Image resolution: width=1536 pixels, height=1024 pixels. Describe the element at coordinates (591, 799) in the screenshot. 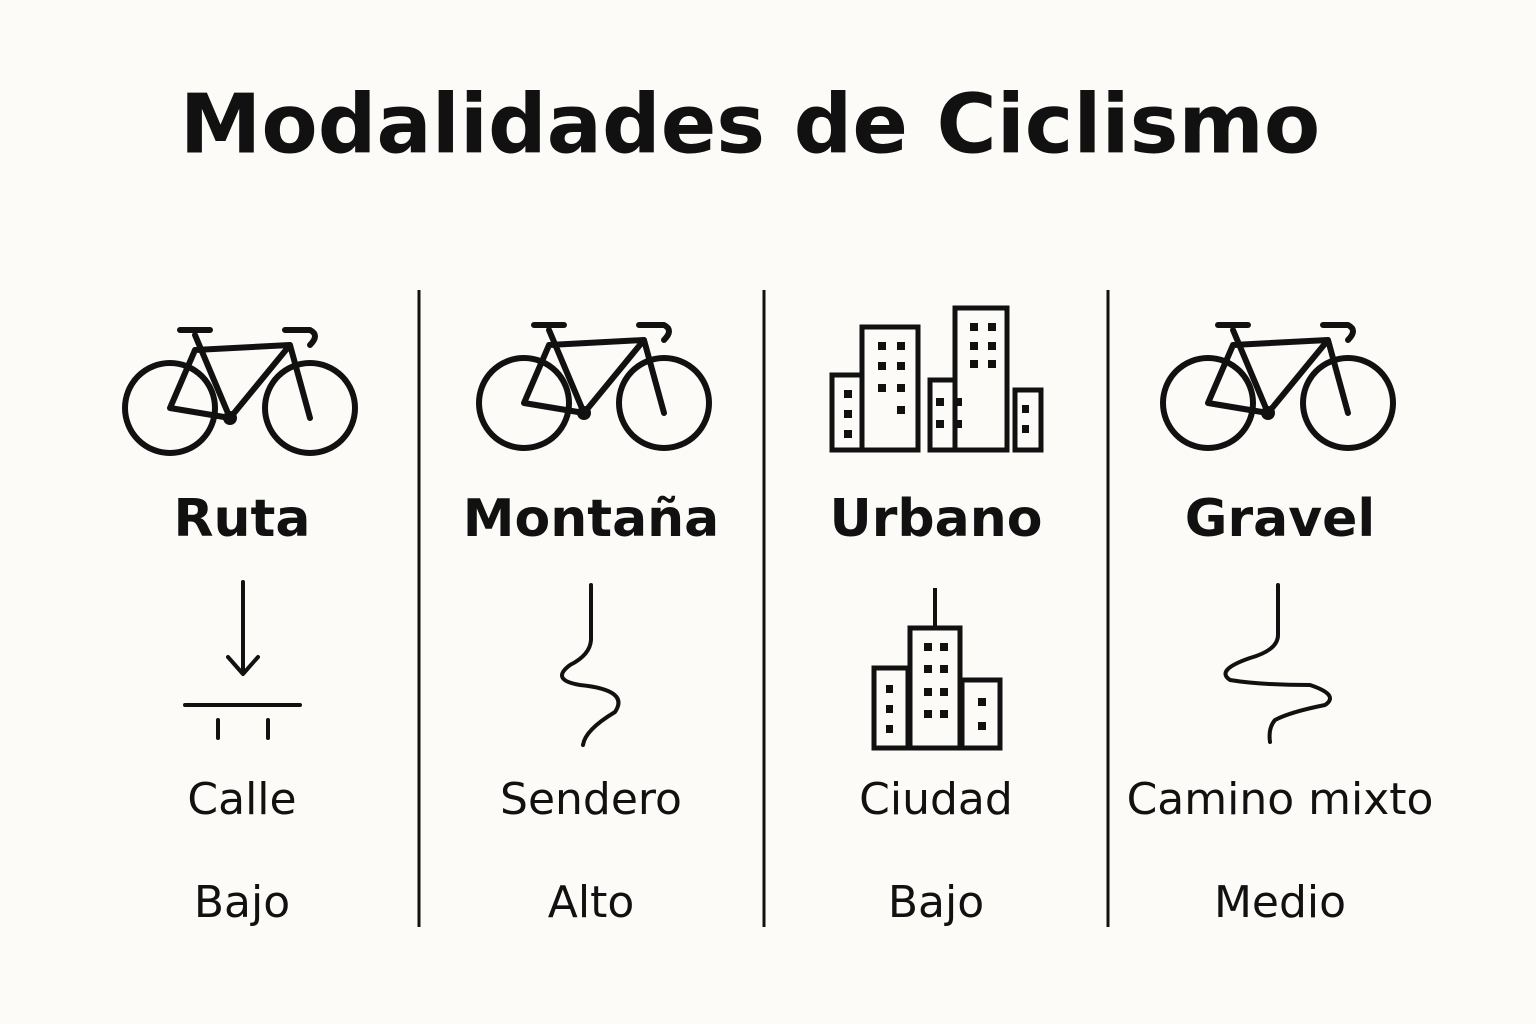

I see `terrain-label: Sendero` at that location.